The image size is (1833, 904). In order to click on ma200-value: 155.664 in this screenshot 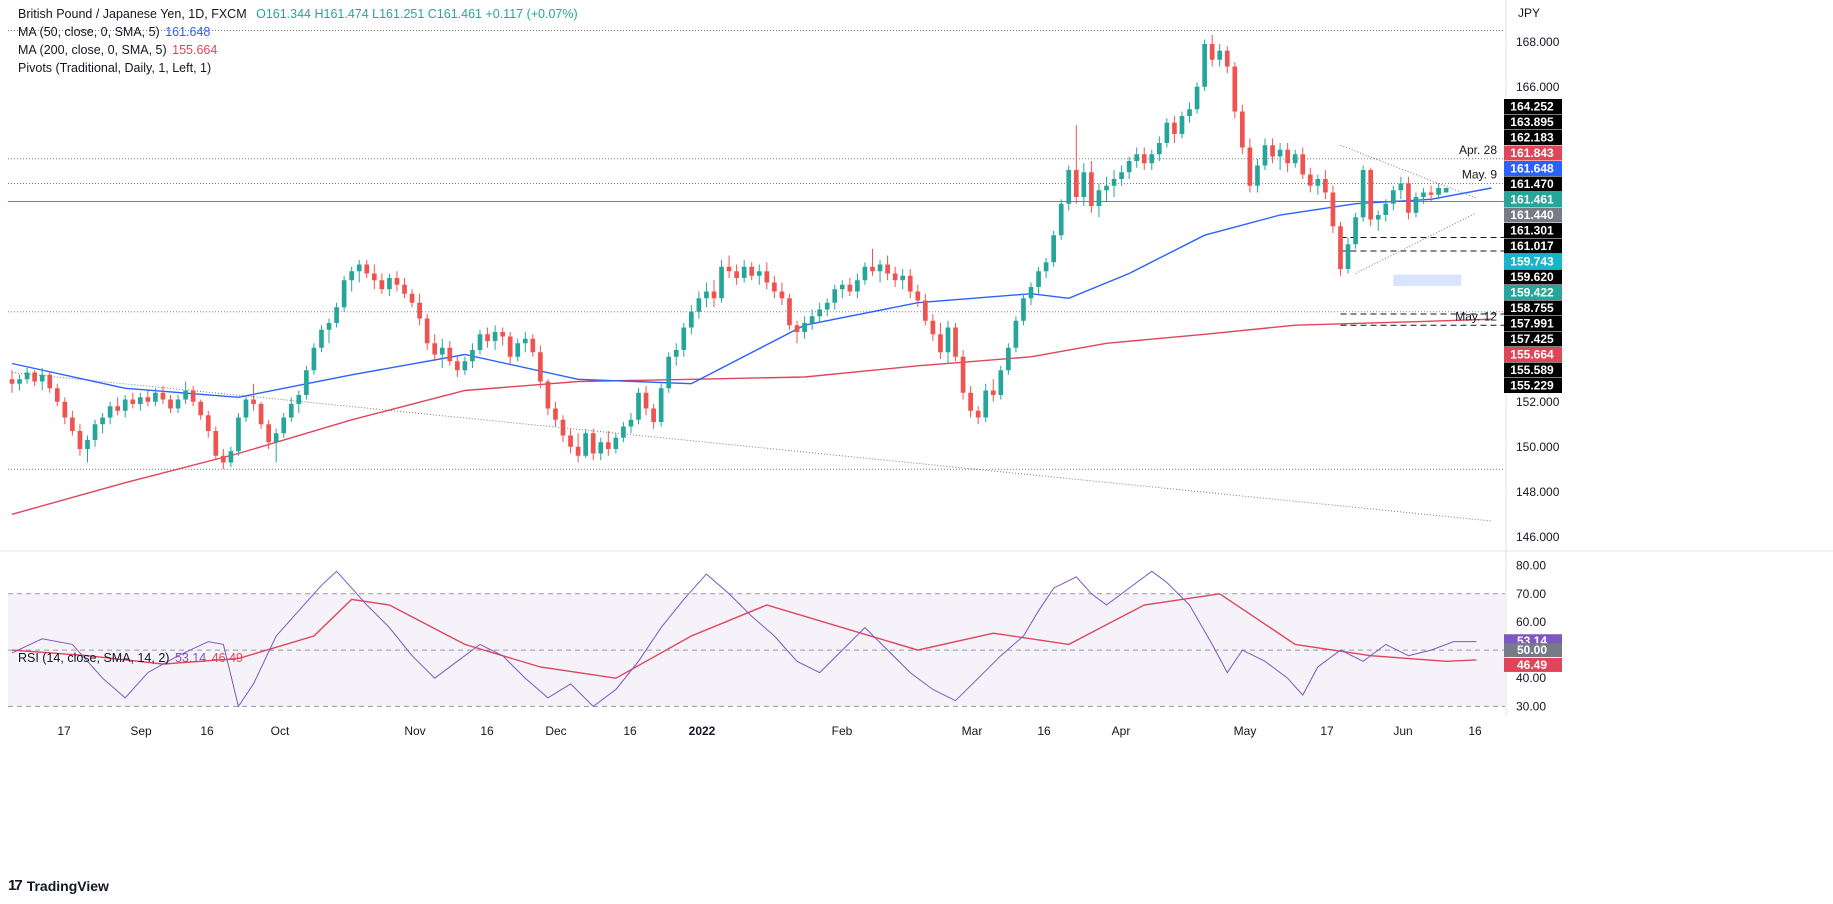, I will do `click(195, 50)`.